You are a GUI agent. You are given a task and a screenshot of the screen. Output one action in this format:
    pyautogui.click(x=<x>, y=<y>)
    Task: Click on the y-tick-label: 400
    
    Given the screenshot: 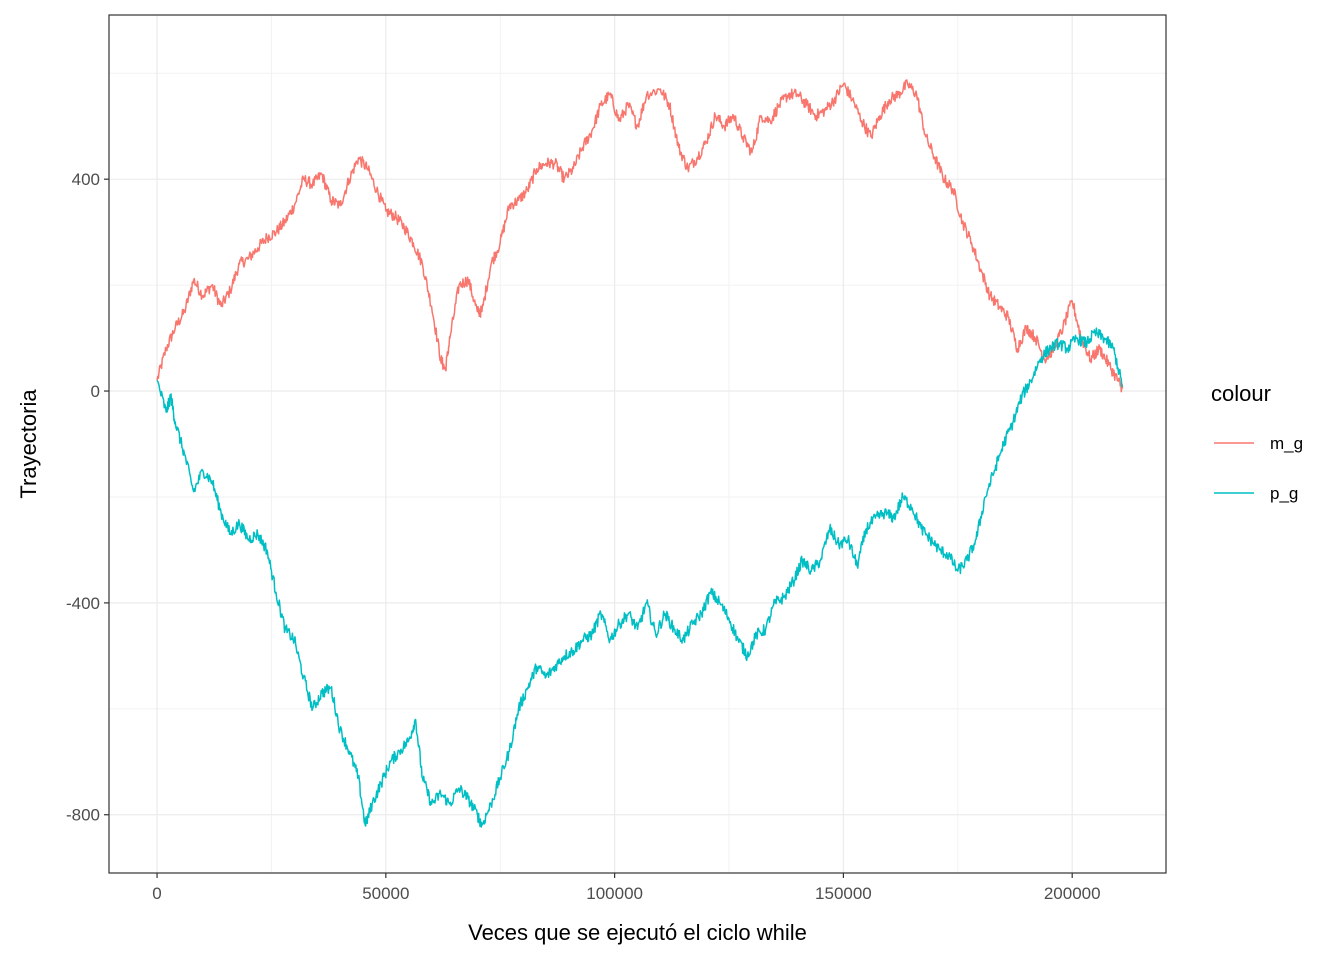 What is the action you would take?
    pyautogui.click(x=86, y=179)
    